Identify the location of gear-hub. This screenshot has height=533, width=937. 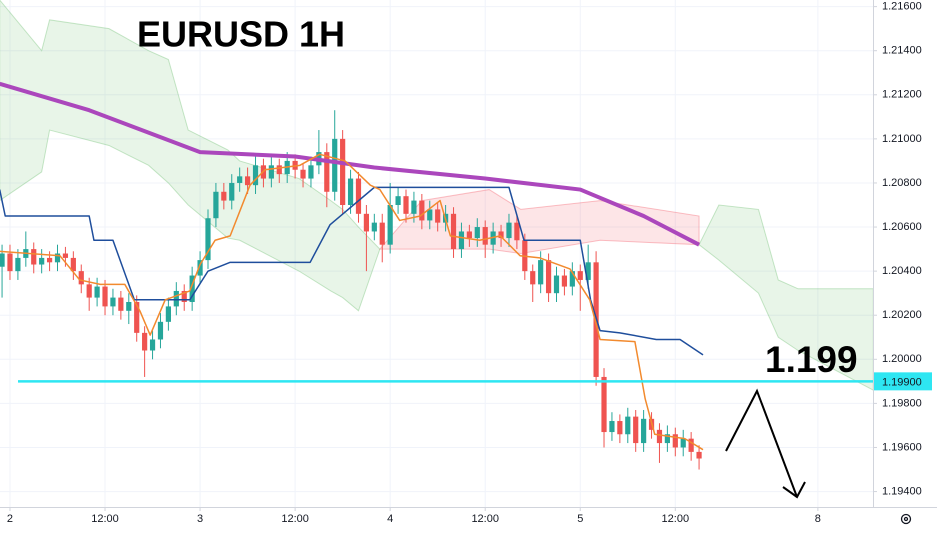
(906, 519).